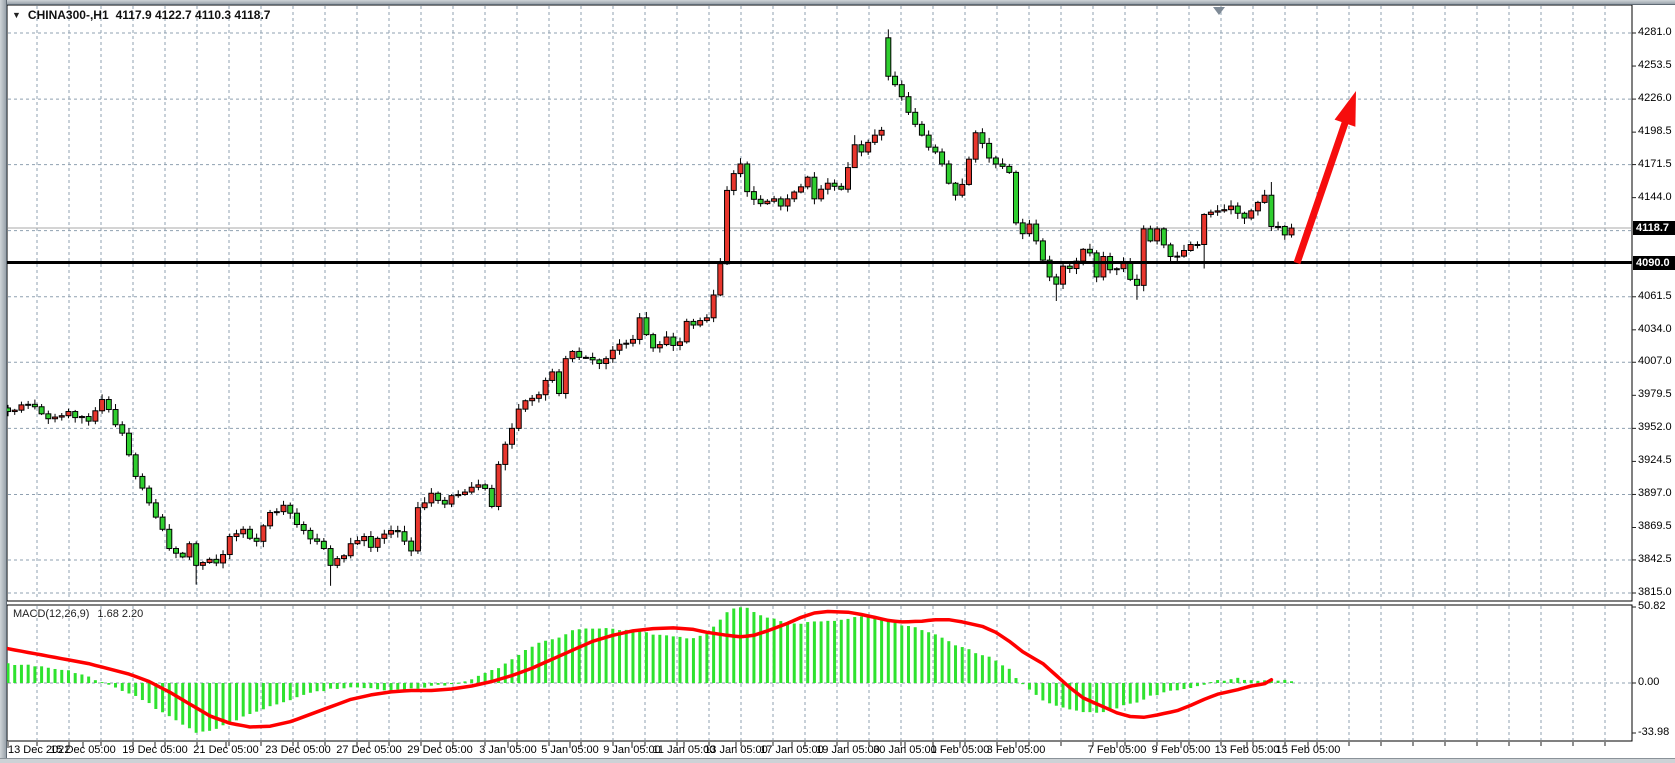 Image resolution: width=1675 pixels, height=763 pixels. What do you see at coordinates (905, 750) in the screenshot?
I see `time-axis-label: 30 Jan 05:00` at bounding box center [905, 750].